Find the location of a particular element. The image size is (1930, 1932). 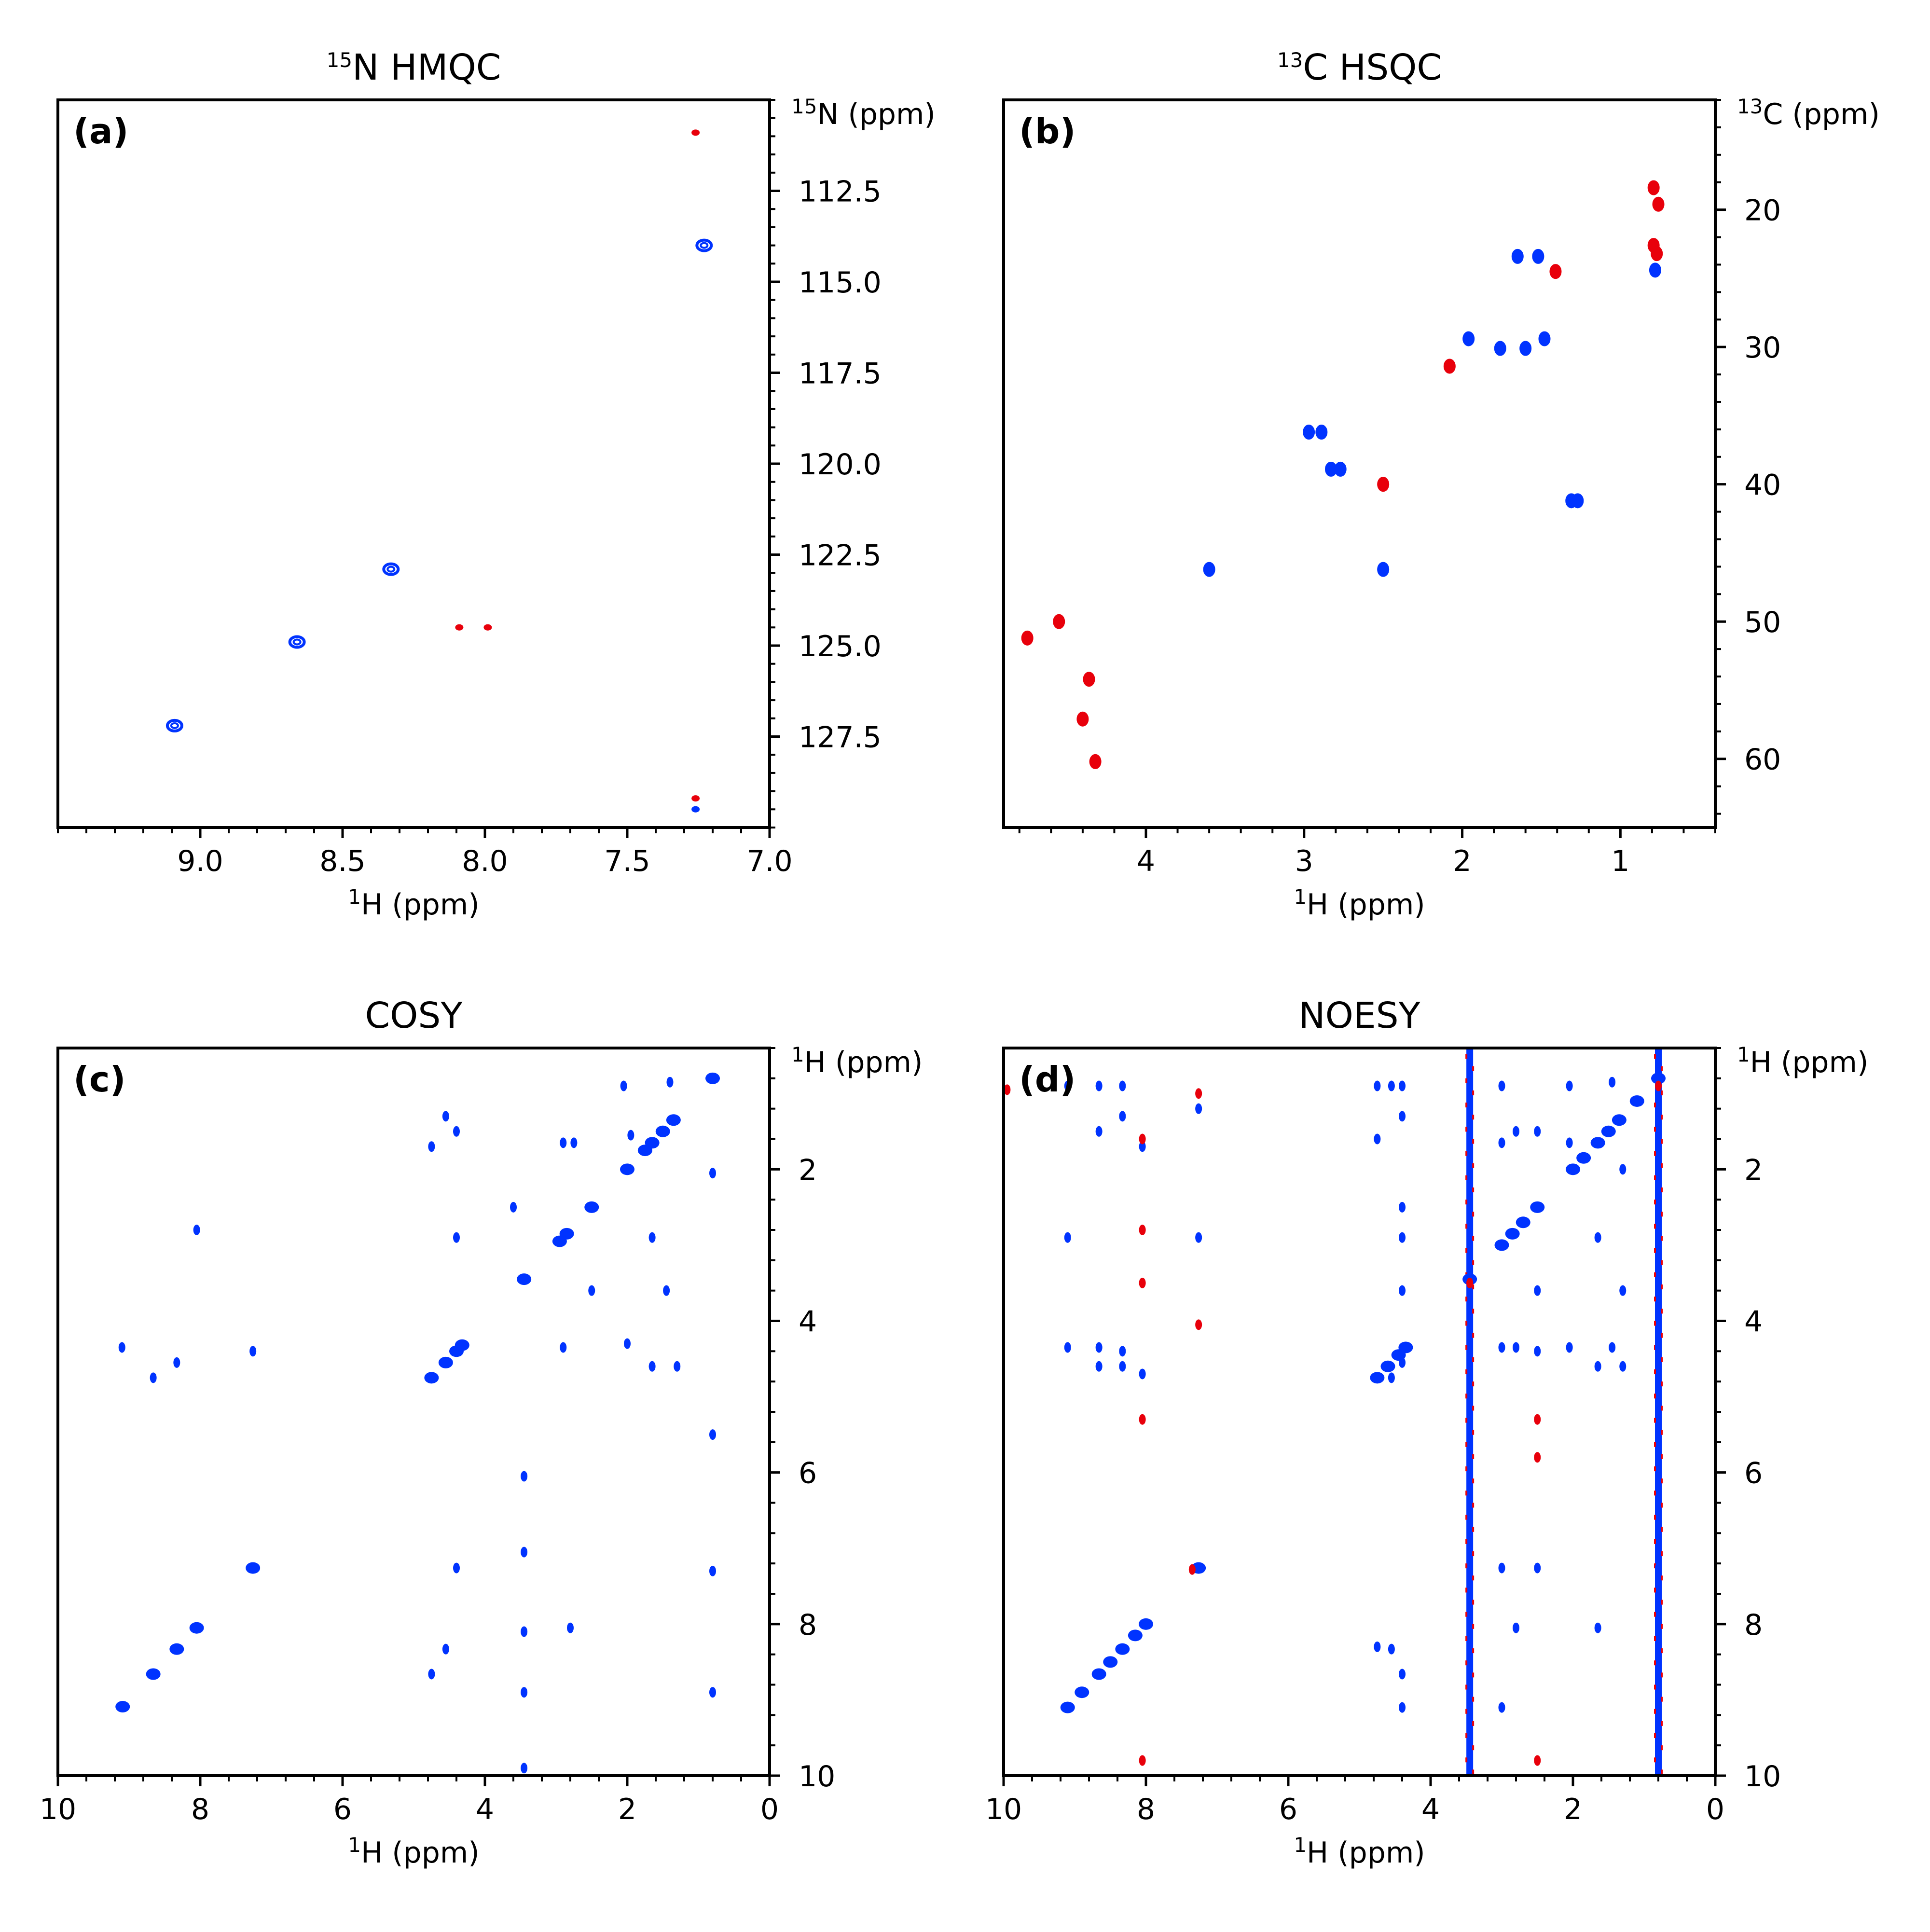

panel-title: 15N HMQC is located at coordinates (414, 67).